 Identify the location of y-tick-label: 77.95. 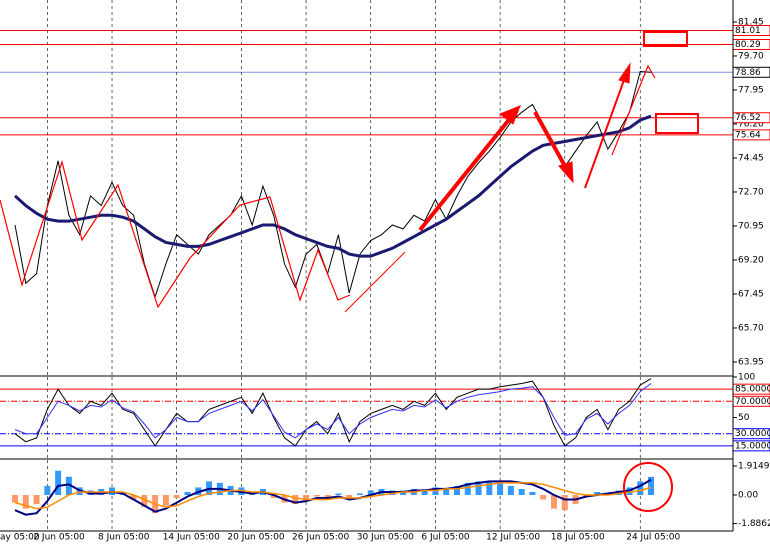
(751, 90).